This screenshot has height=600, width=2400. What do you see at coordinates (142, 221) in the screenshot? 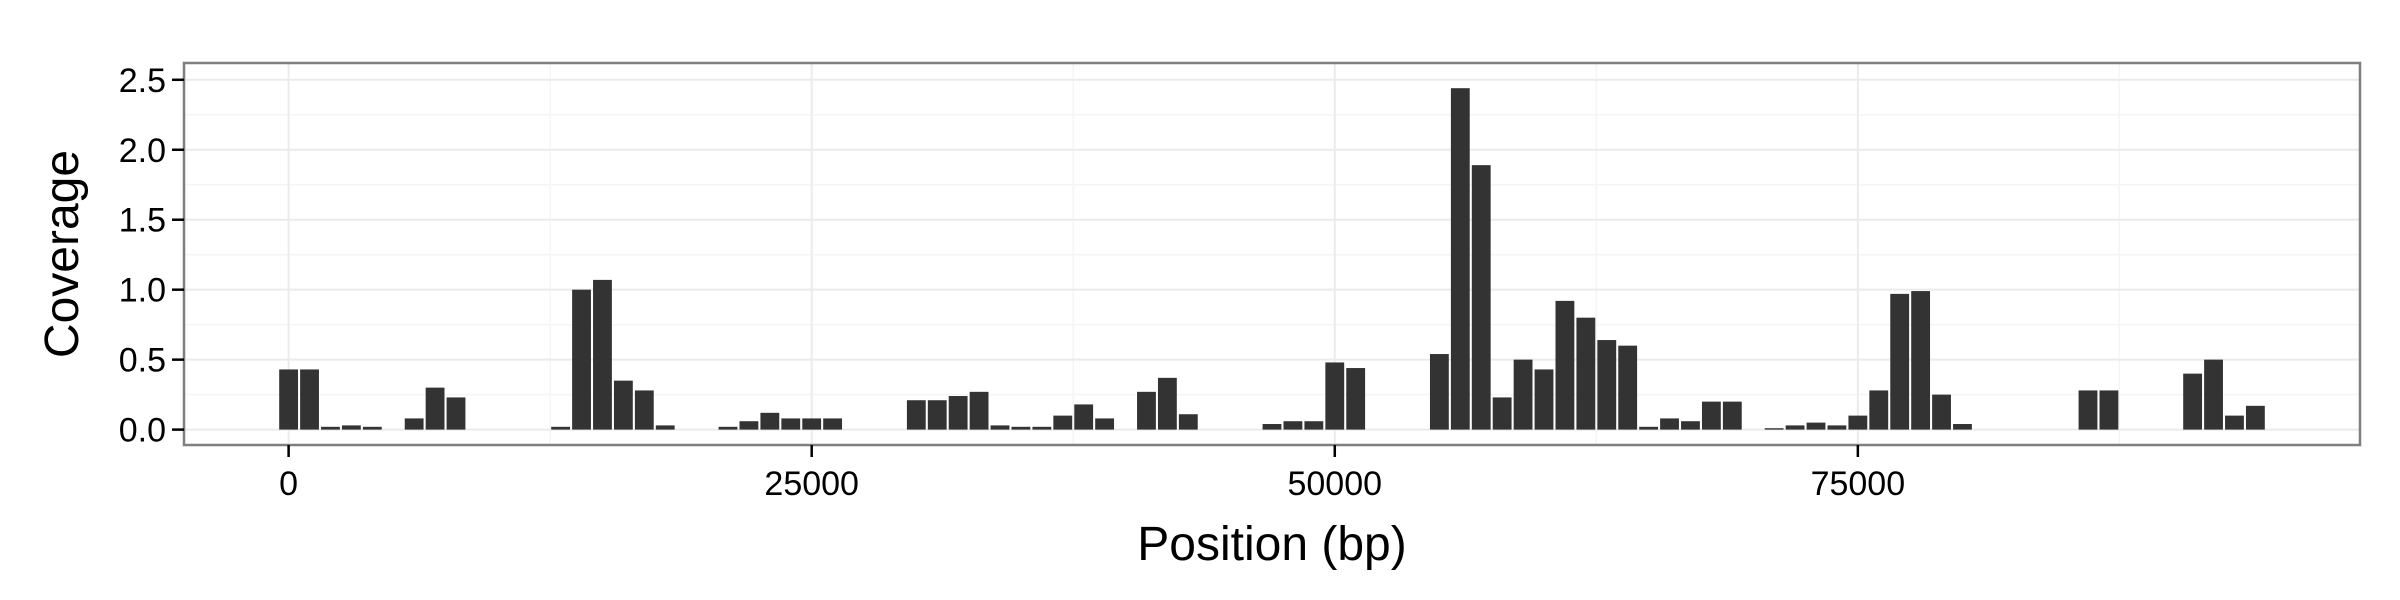
I see `y-tick-label: 1.5` at bounding box center [142, 221].